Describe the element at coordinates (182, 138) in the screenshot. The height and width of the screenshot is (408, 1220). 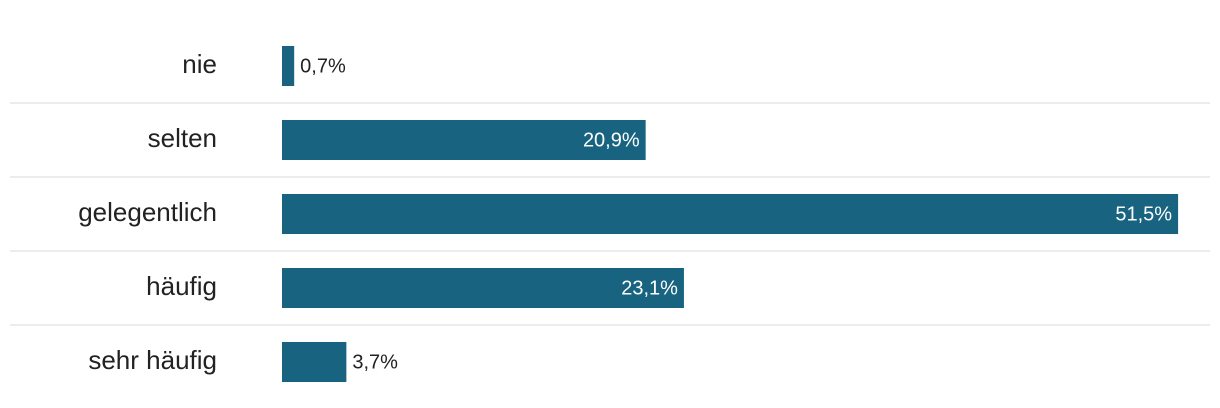
I see `category-label: selten` at that location.